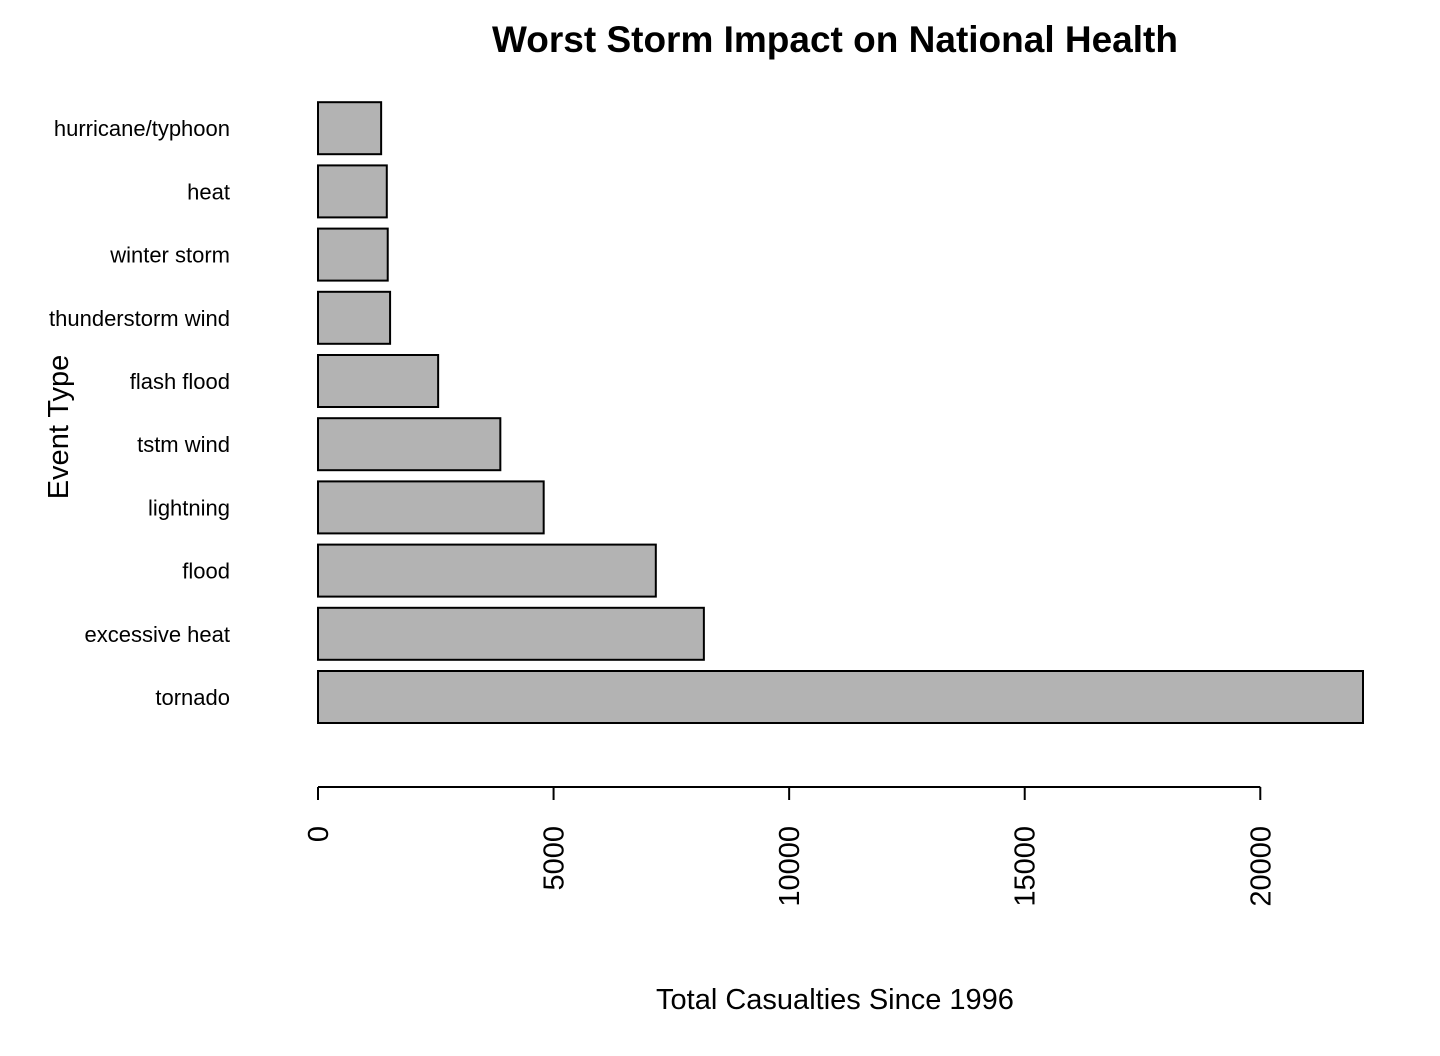  What do you see at coordinates (206, 571) in the screenshot?
I see `y-tick-label: flood` at bounding box center [206, 571].